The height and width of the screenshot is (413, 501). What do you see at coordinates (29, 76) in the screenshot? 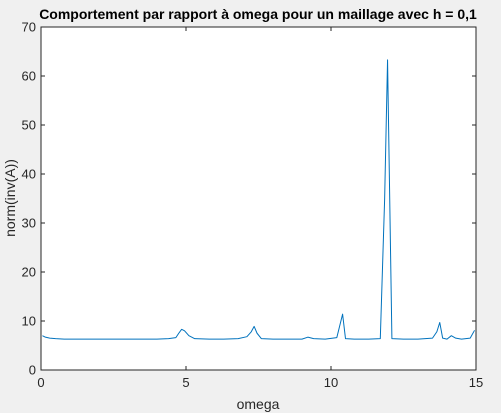
I see `y-tick-label: 60` at bounding box center [29, 76].